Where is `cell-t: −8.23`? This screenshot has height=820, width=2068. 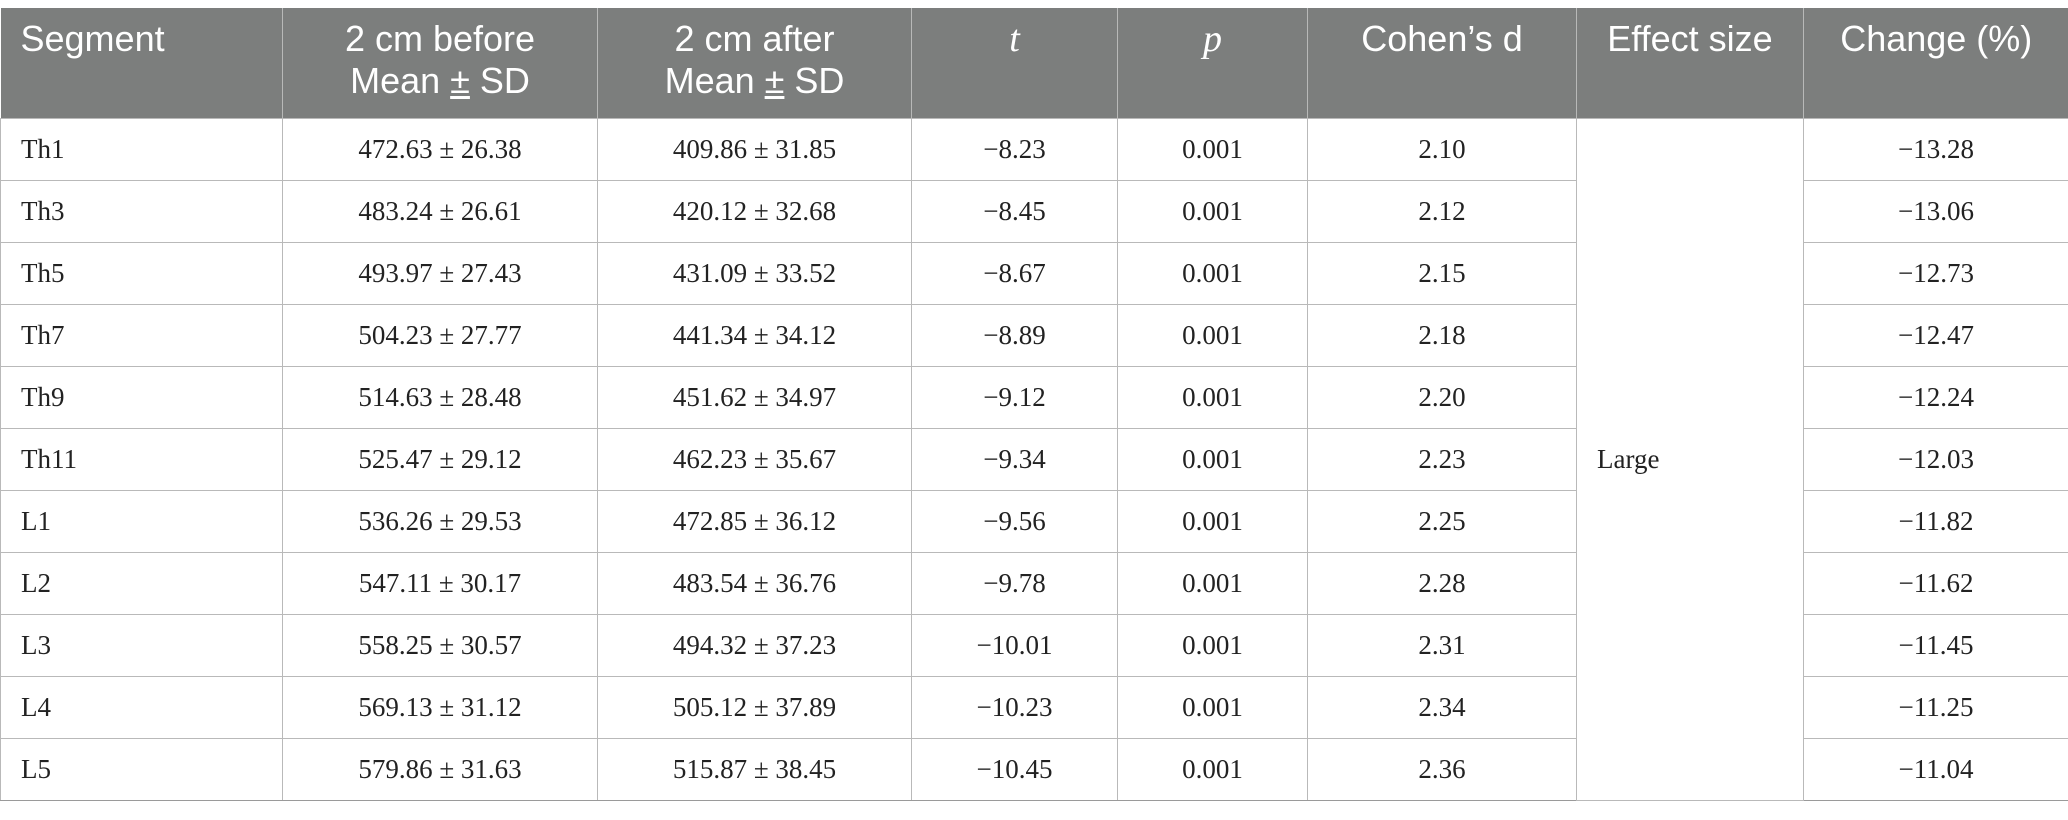 cell-t: −8.23 is located at coordinates (1014, 149).